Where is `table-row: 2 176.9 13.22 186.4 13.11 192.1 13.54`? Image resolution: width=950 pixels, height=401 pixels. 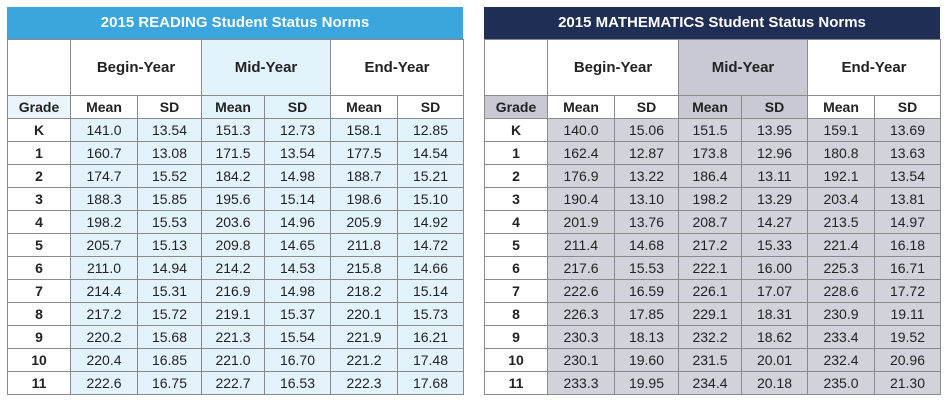
table-row: 2 176.9 13.22 186.4 13.11 192.1 13.54 is located at coordinates (712, 176).